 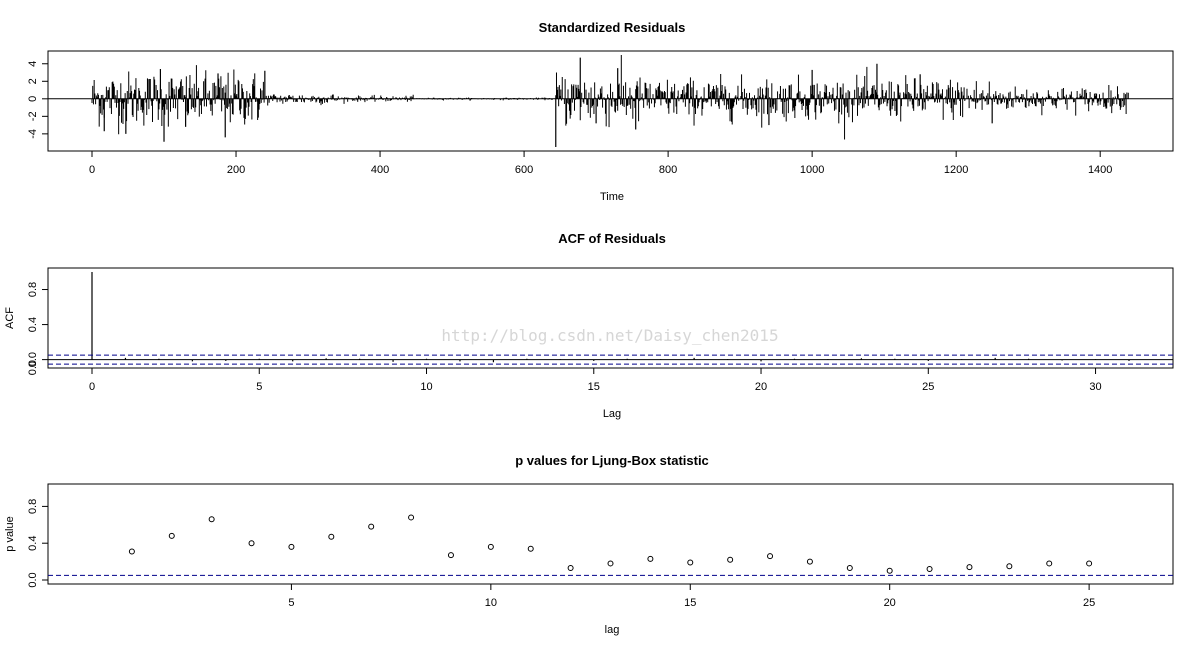 What do you see at coordinates (612, 238) in the screenshot?
I see `panel-title: ACF of Residuals` at bounding box center [612, 238].